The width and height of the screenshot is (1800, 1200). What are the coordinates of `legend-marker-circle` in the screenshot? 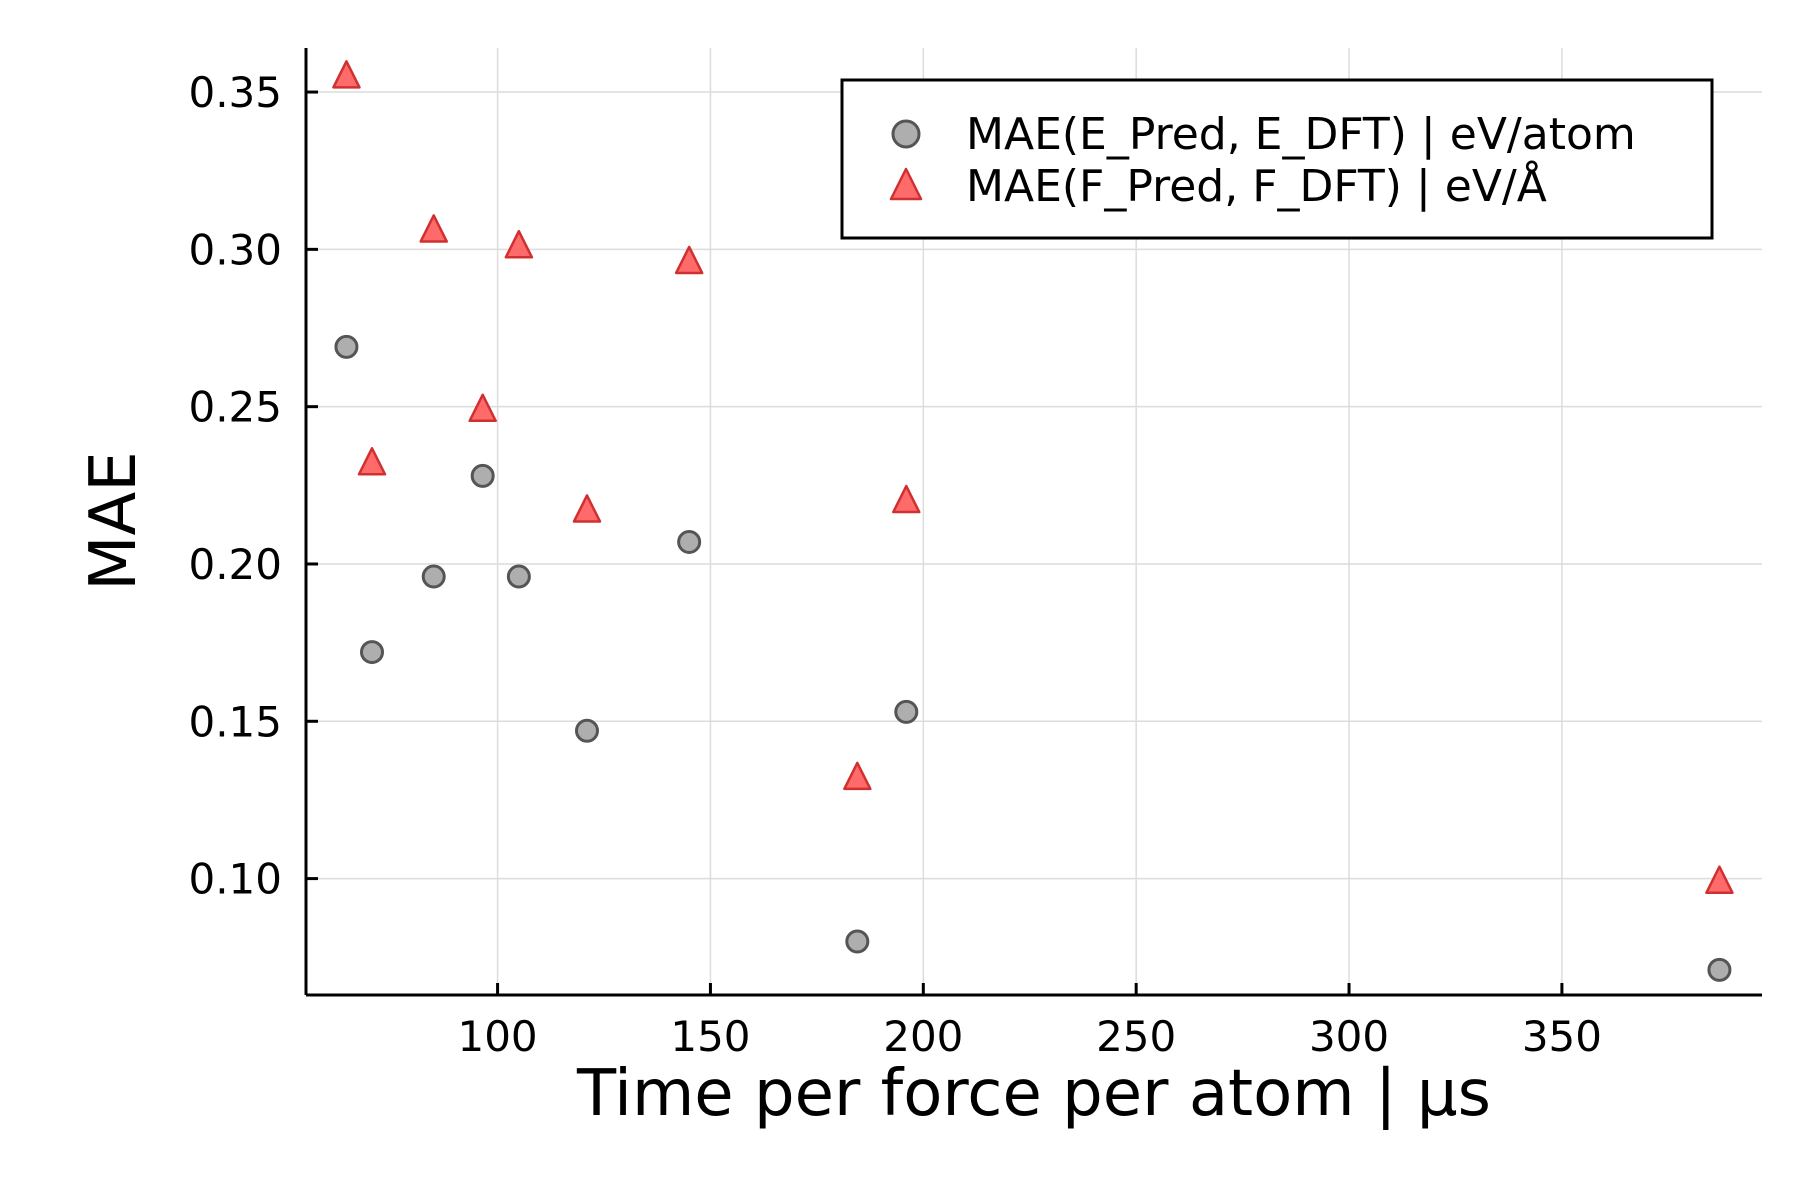 It's located at (906, 134).